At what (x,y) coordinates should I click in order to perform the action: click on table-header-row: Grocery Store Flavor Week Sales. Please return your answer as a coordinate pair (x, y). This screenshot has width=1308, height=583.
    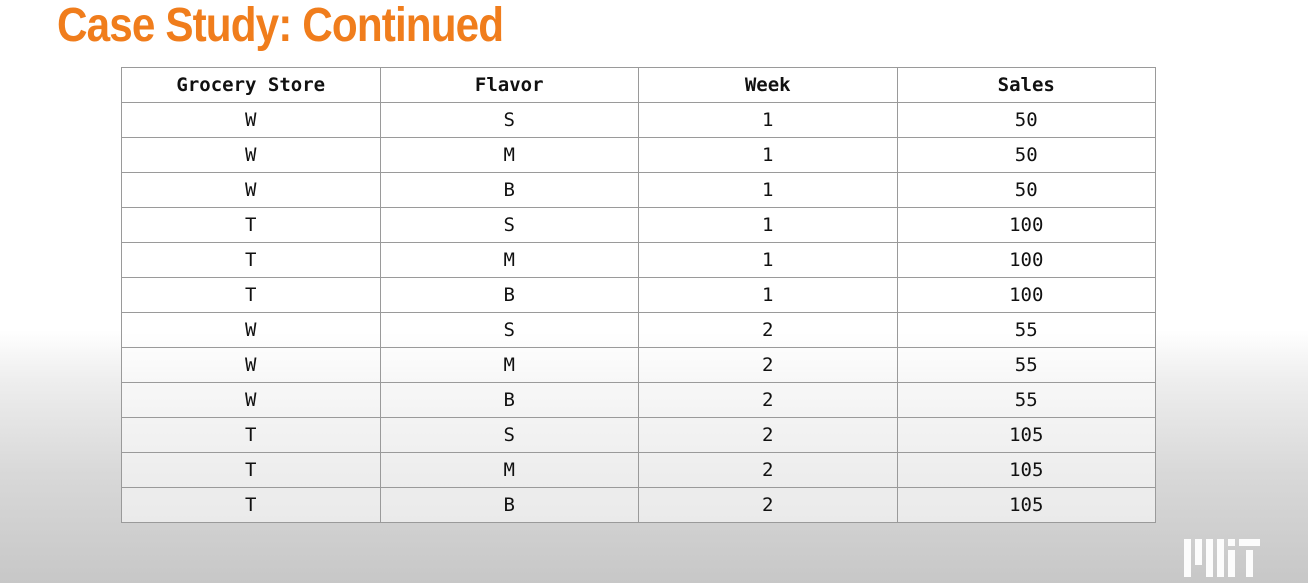
    Looking at the image, I should click on (638, 85).